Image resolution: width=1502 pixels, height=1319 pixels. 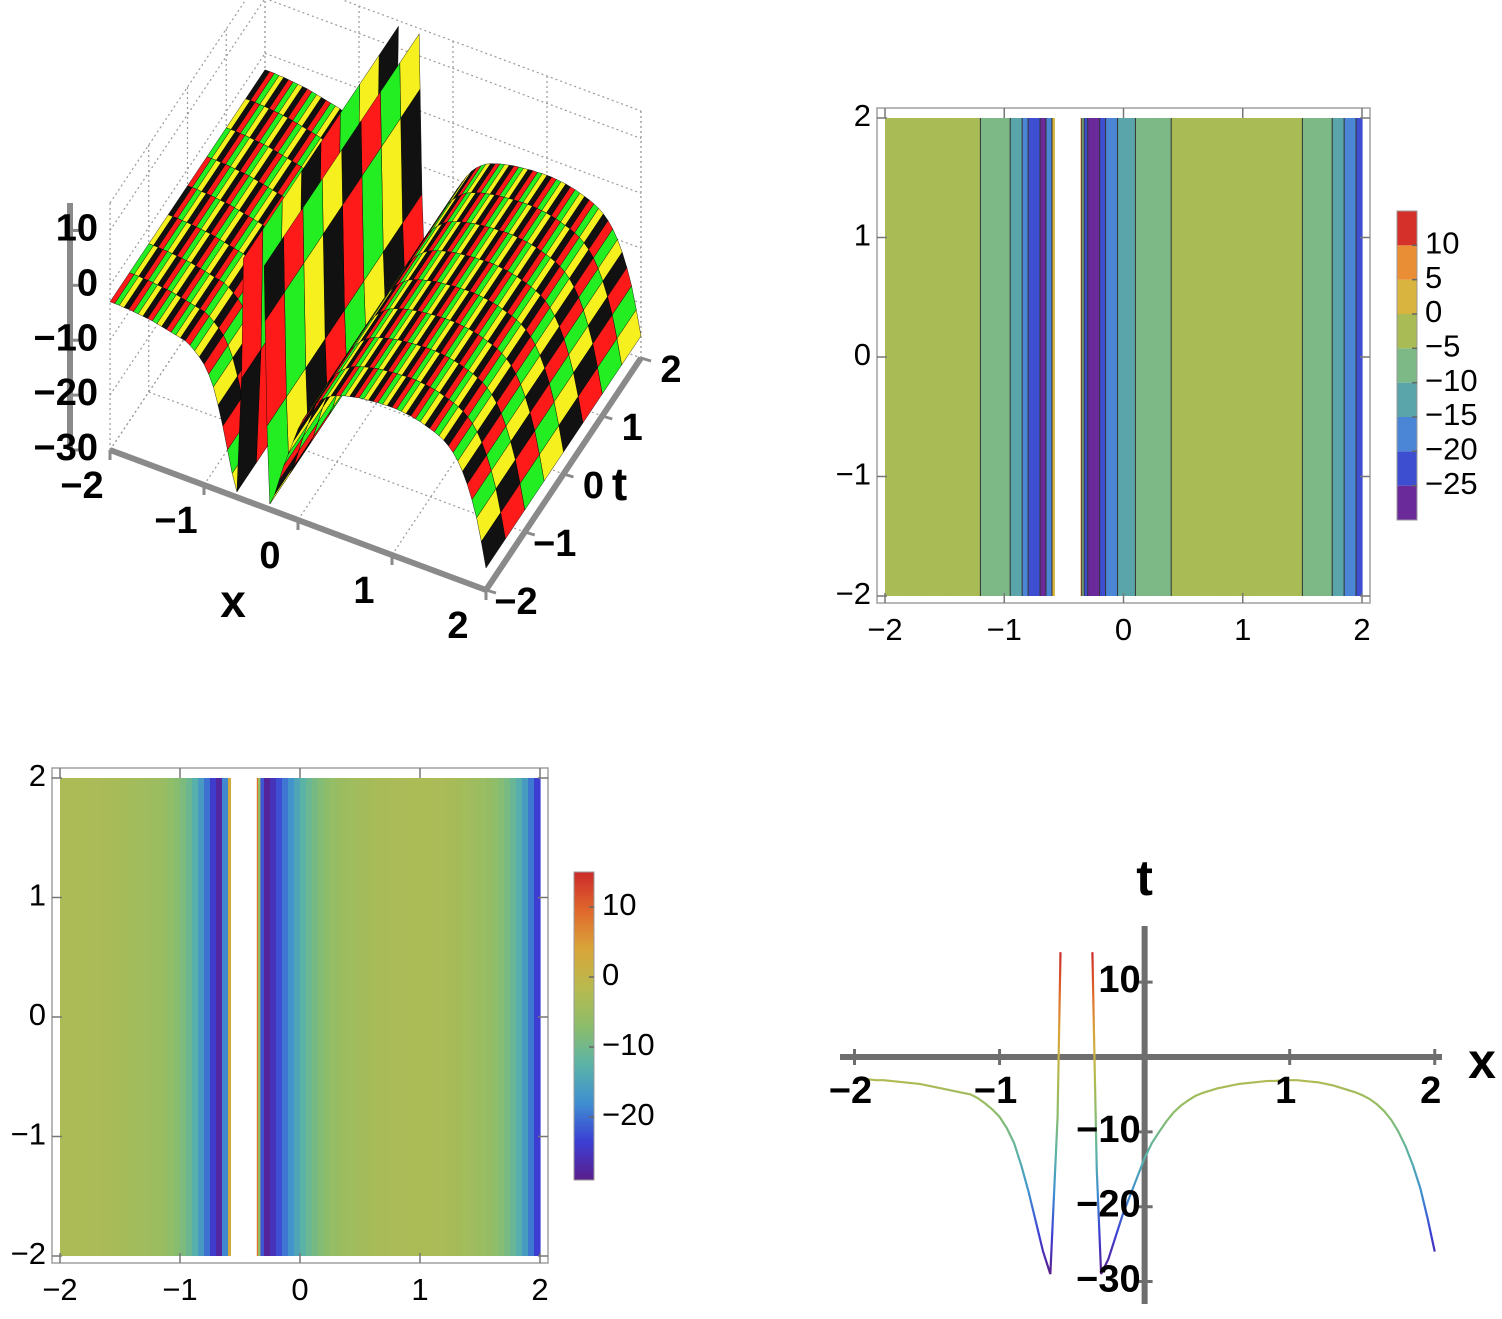 I want to click on colorbar-tick-label: 5, so click(x=1433, y=277).